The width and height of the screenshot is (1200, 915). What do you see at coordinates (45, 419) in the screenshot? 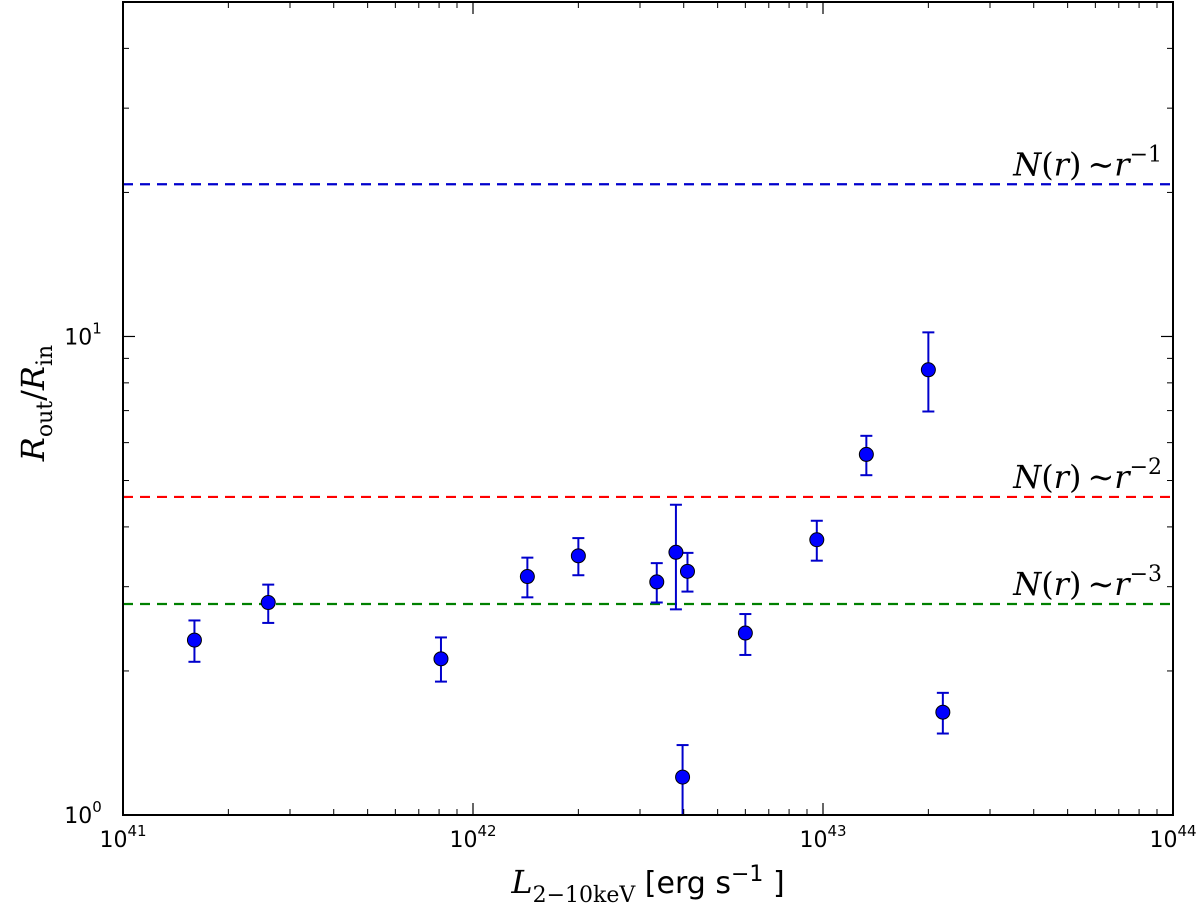
I see `y-axis-label-num-sub: out` at bounding box center [45, 419].